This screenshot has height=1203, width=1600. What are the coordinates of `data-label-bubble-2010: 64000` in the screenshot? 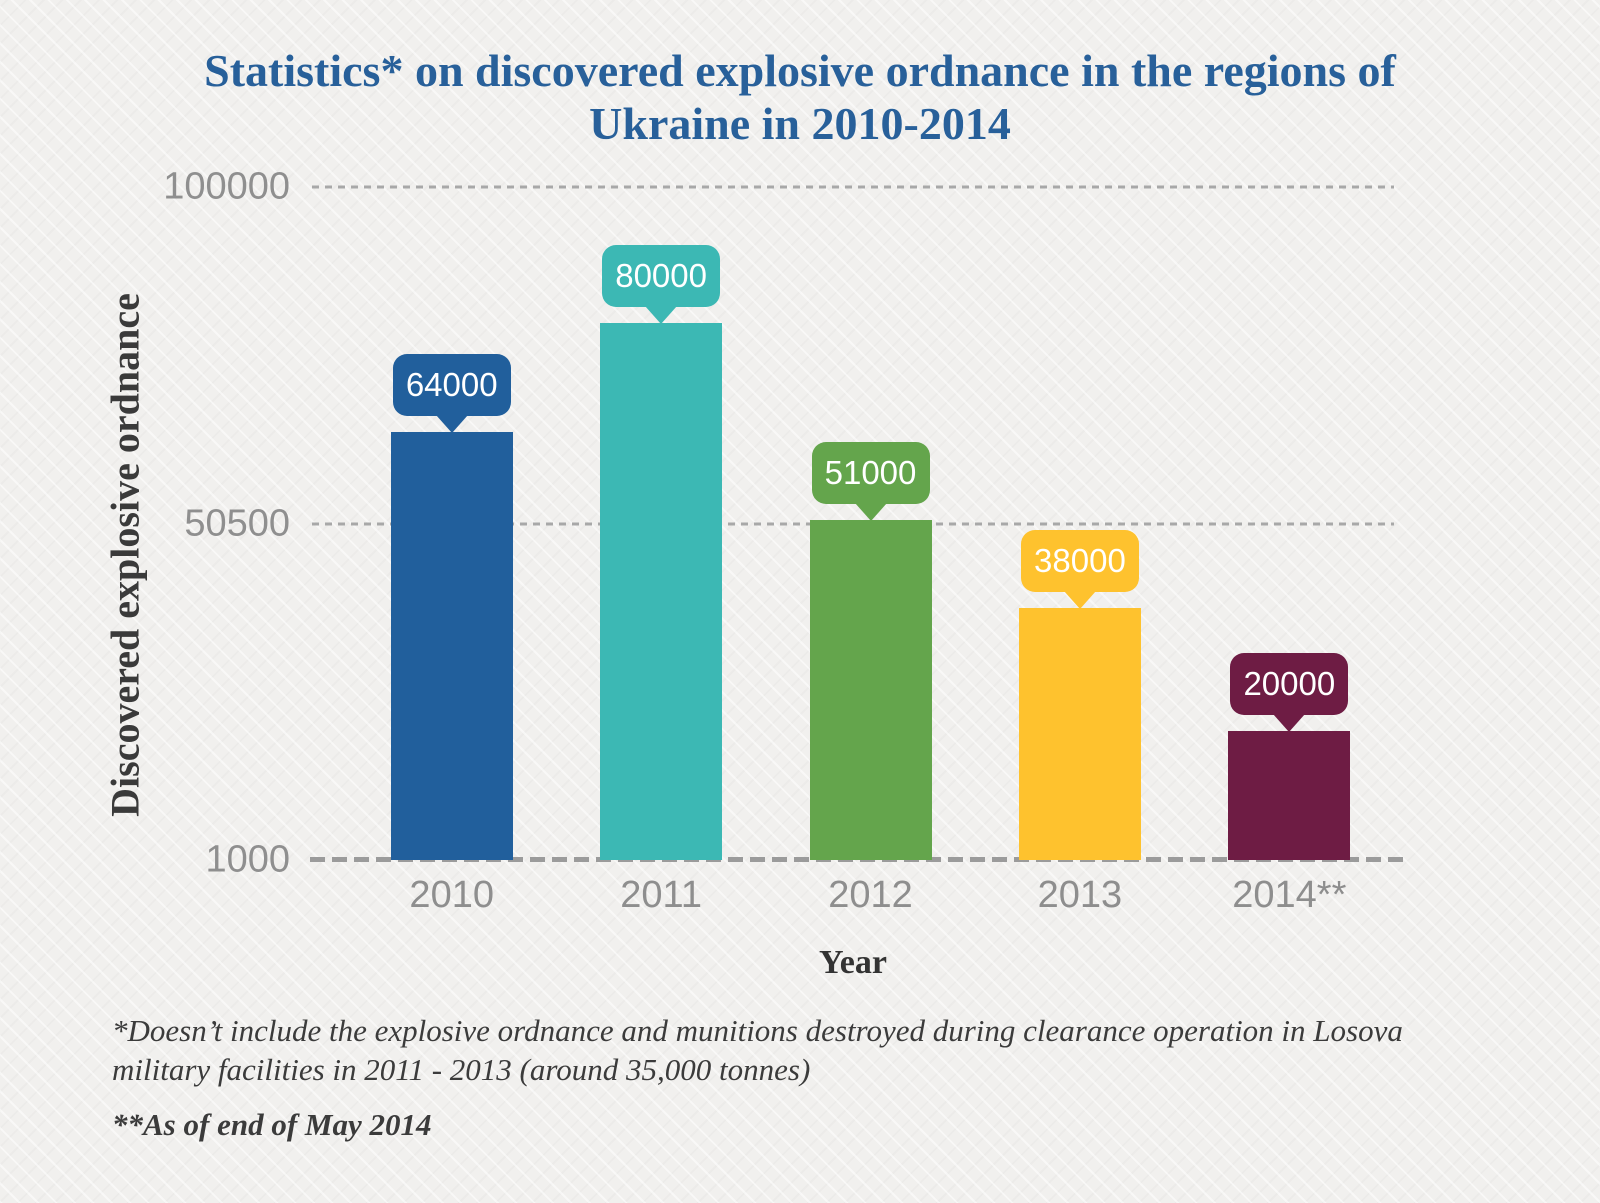 It's located at (451, 393).